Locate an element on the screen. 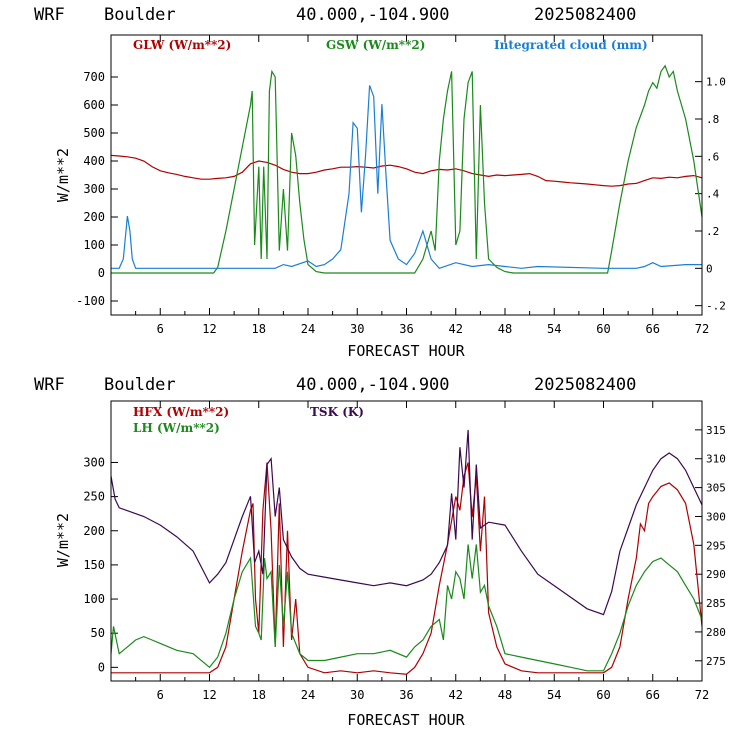  chart2-header-model: WRF is located at coordinates (49, 385).